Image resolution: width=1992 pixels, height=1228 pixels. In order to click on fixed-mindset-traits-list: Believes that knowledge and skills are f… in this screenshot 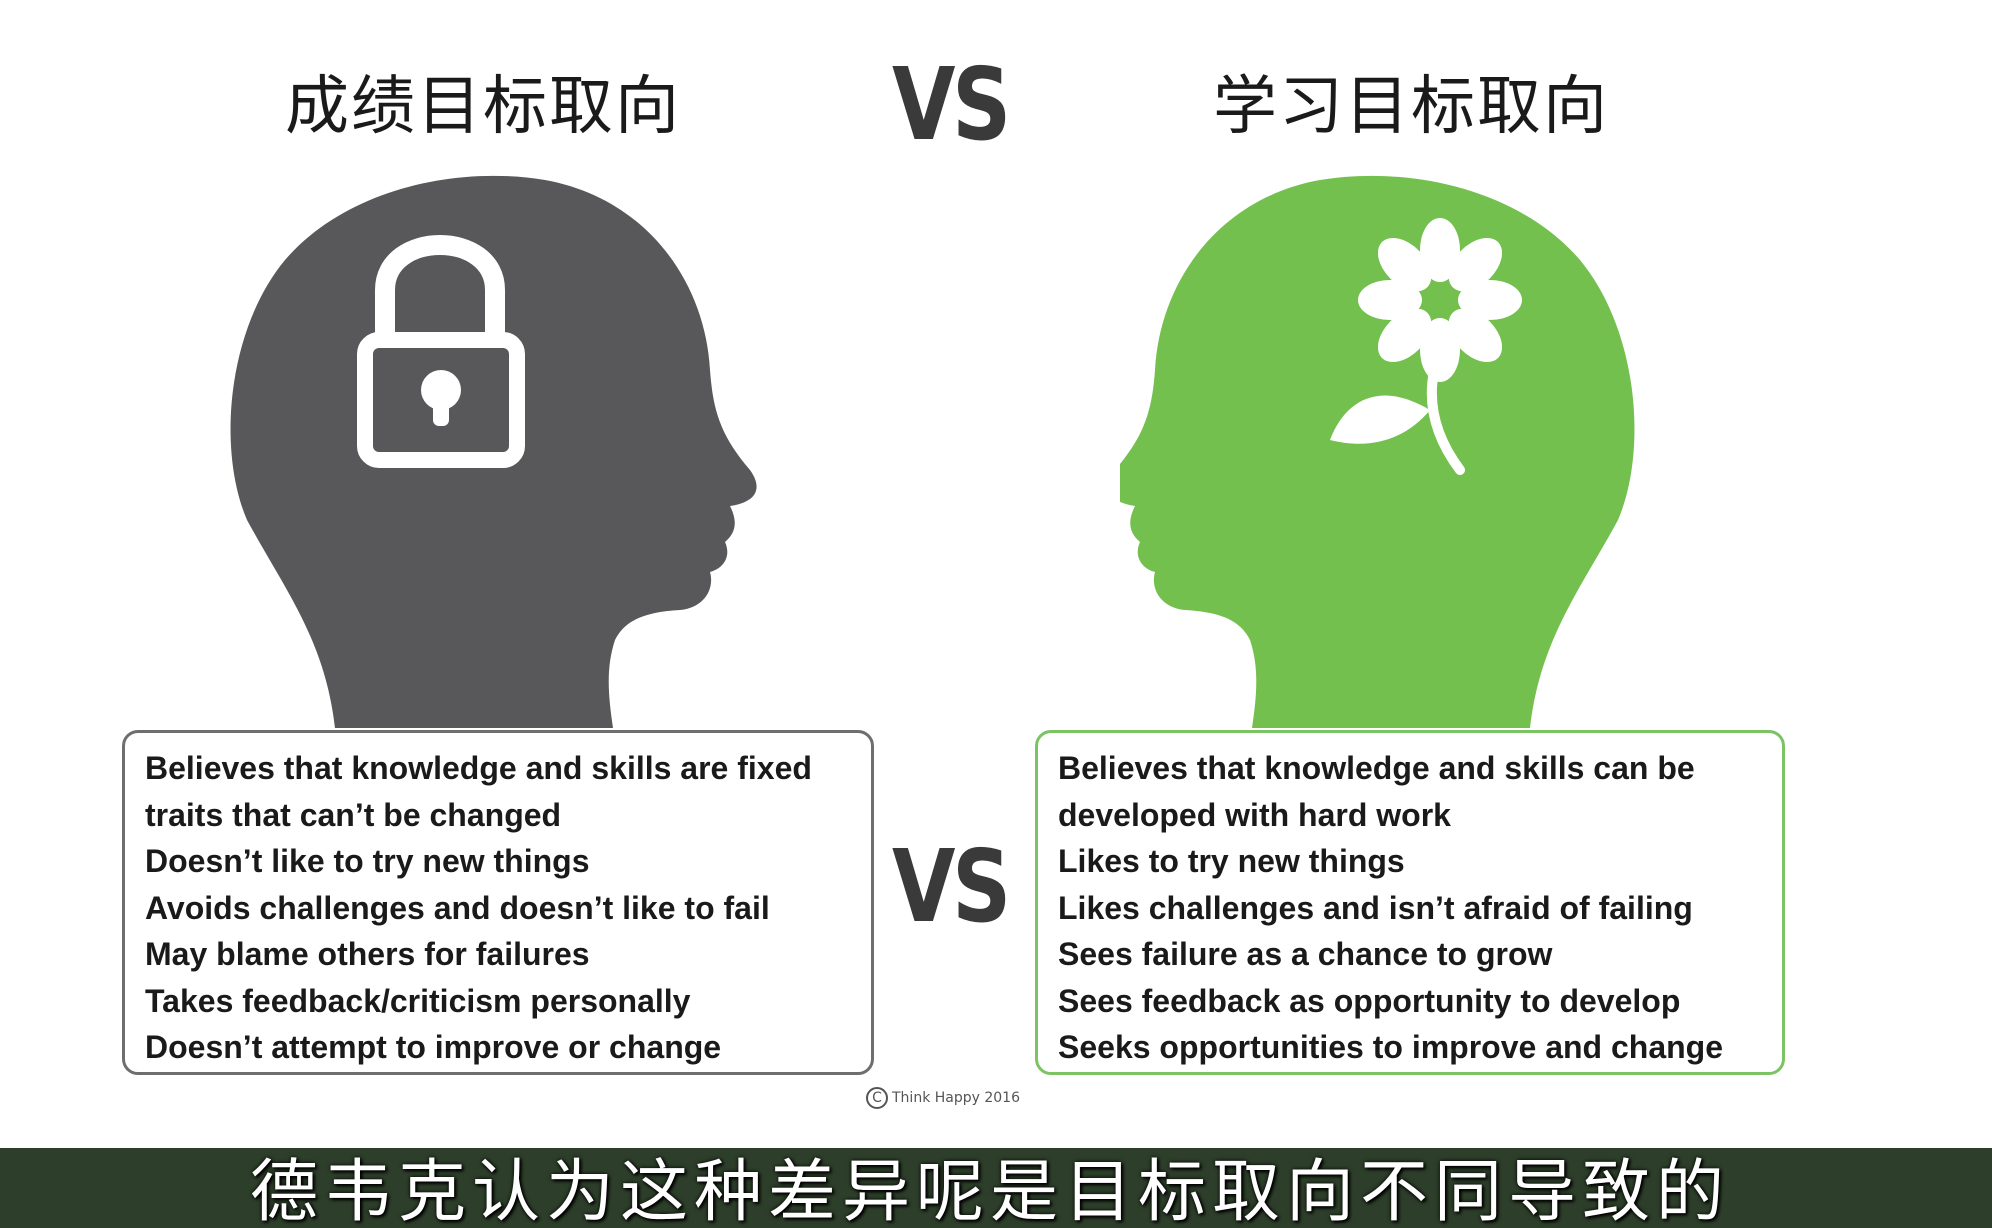, I will do `click(499, 908)`.